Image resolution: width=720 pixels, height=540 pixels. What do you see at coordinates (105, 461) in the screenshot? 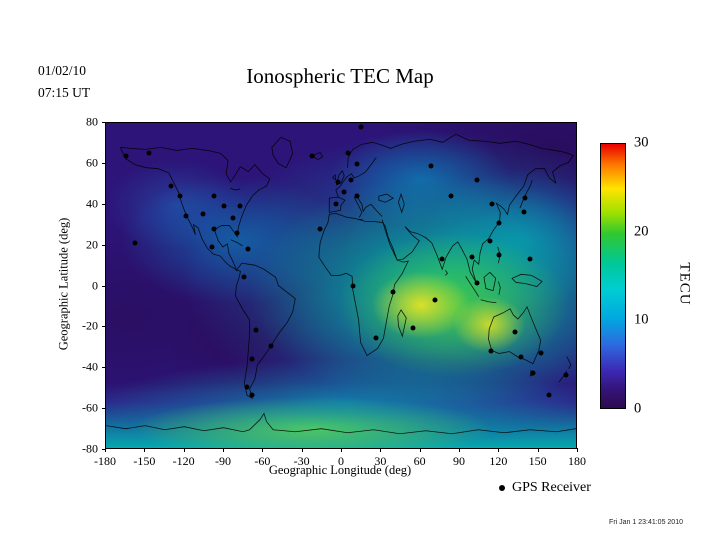
I see `x-tick-label: -180` at bounding box center [105, 461].